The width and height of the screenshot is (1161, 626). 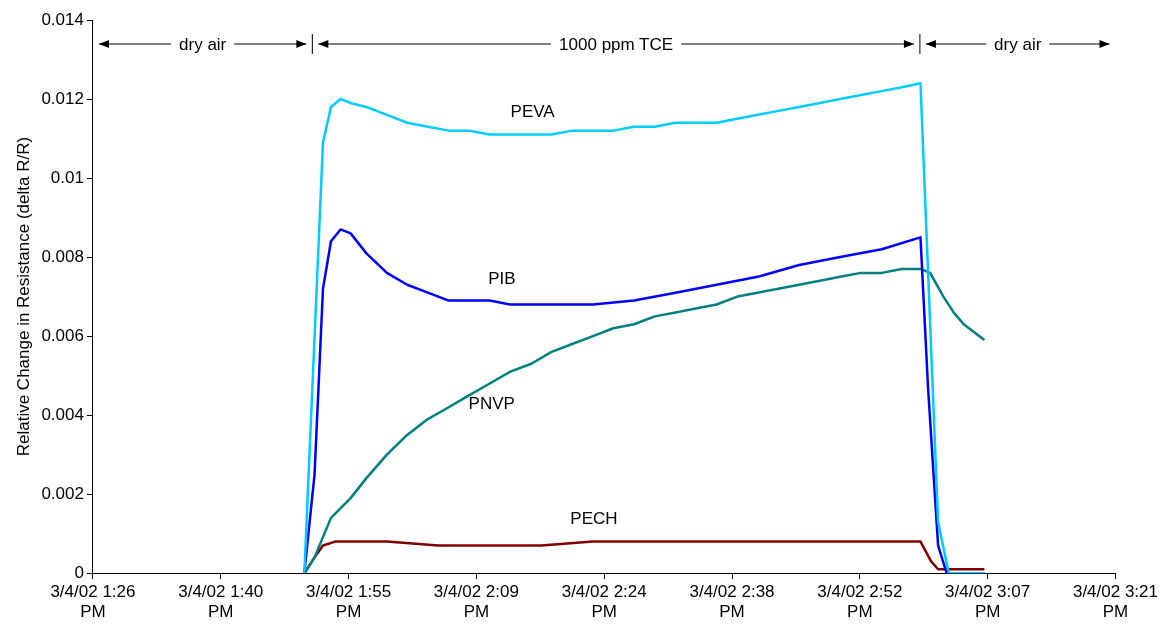 I want to click on y-tick-label: 0.002, so click(x=62, y=493).